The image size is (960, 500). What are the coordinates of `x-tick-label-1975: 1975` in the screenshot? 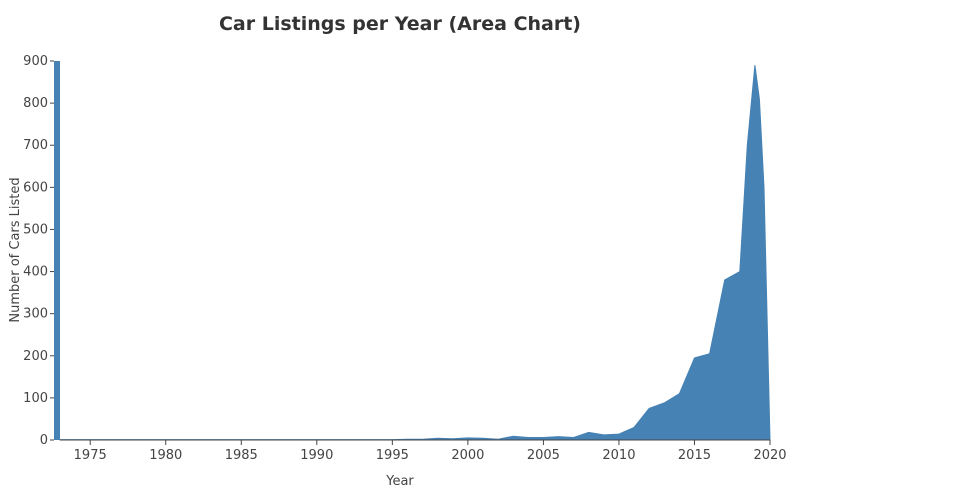 It's located at (90, 455).